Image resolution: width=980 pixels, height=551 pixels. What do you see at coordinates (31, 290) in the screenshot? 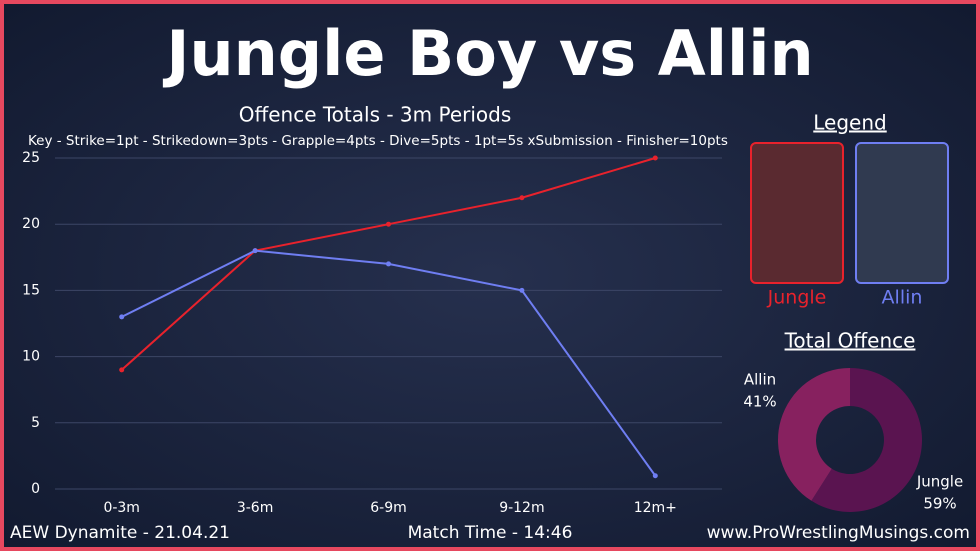
I see `y-tick-label: 15` at bounding box center [31, 290].